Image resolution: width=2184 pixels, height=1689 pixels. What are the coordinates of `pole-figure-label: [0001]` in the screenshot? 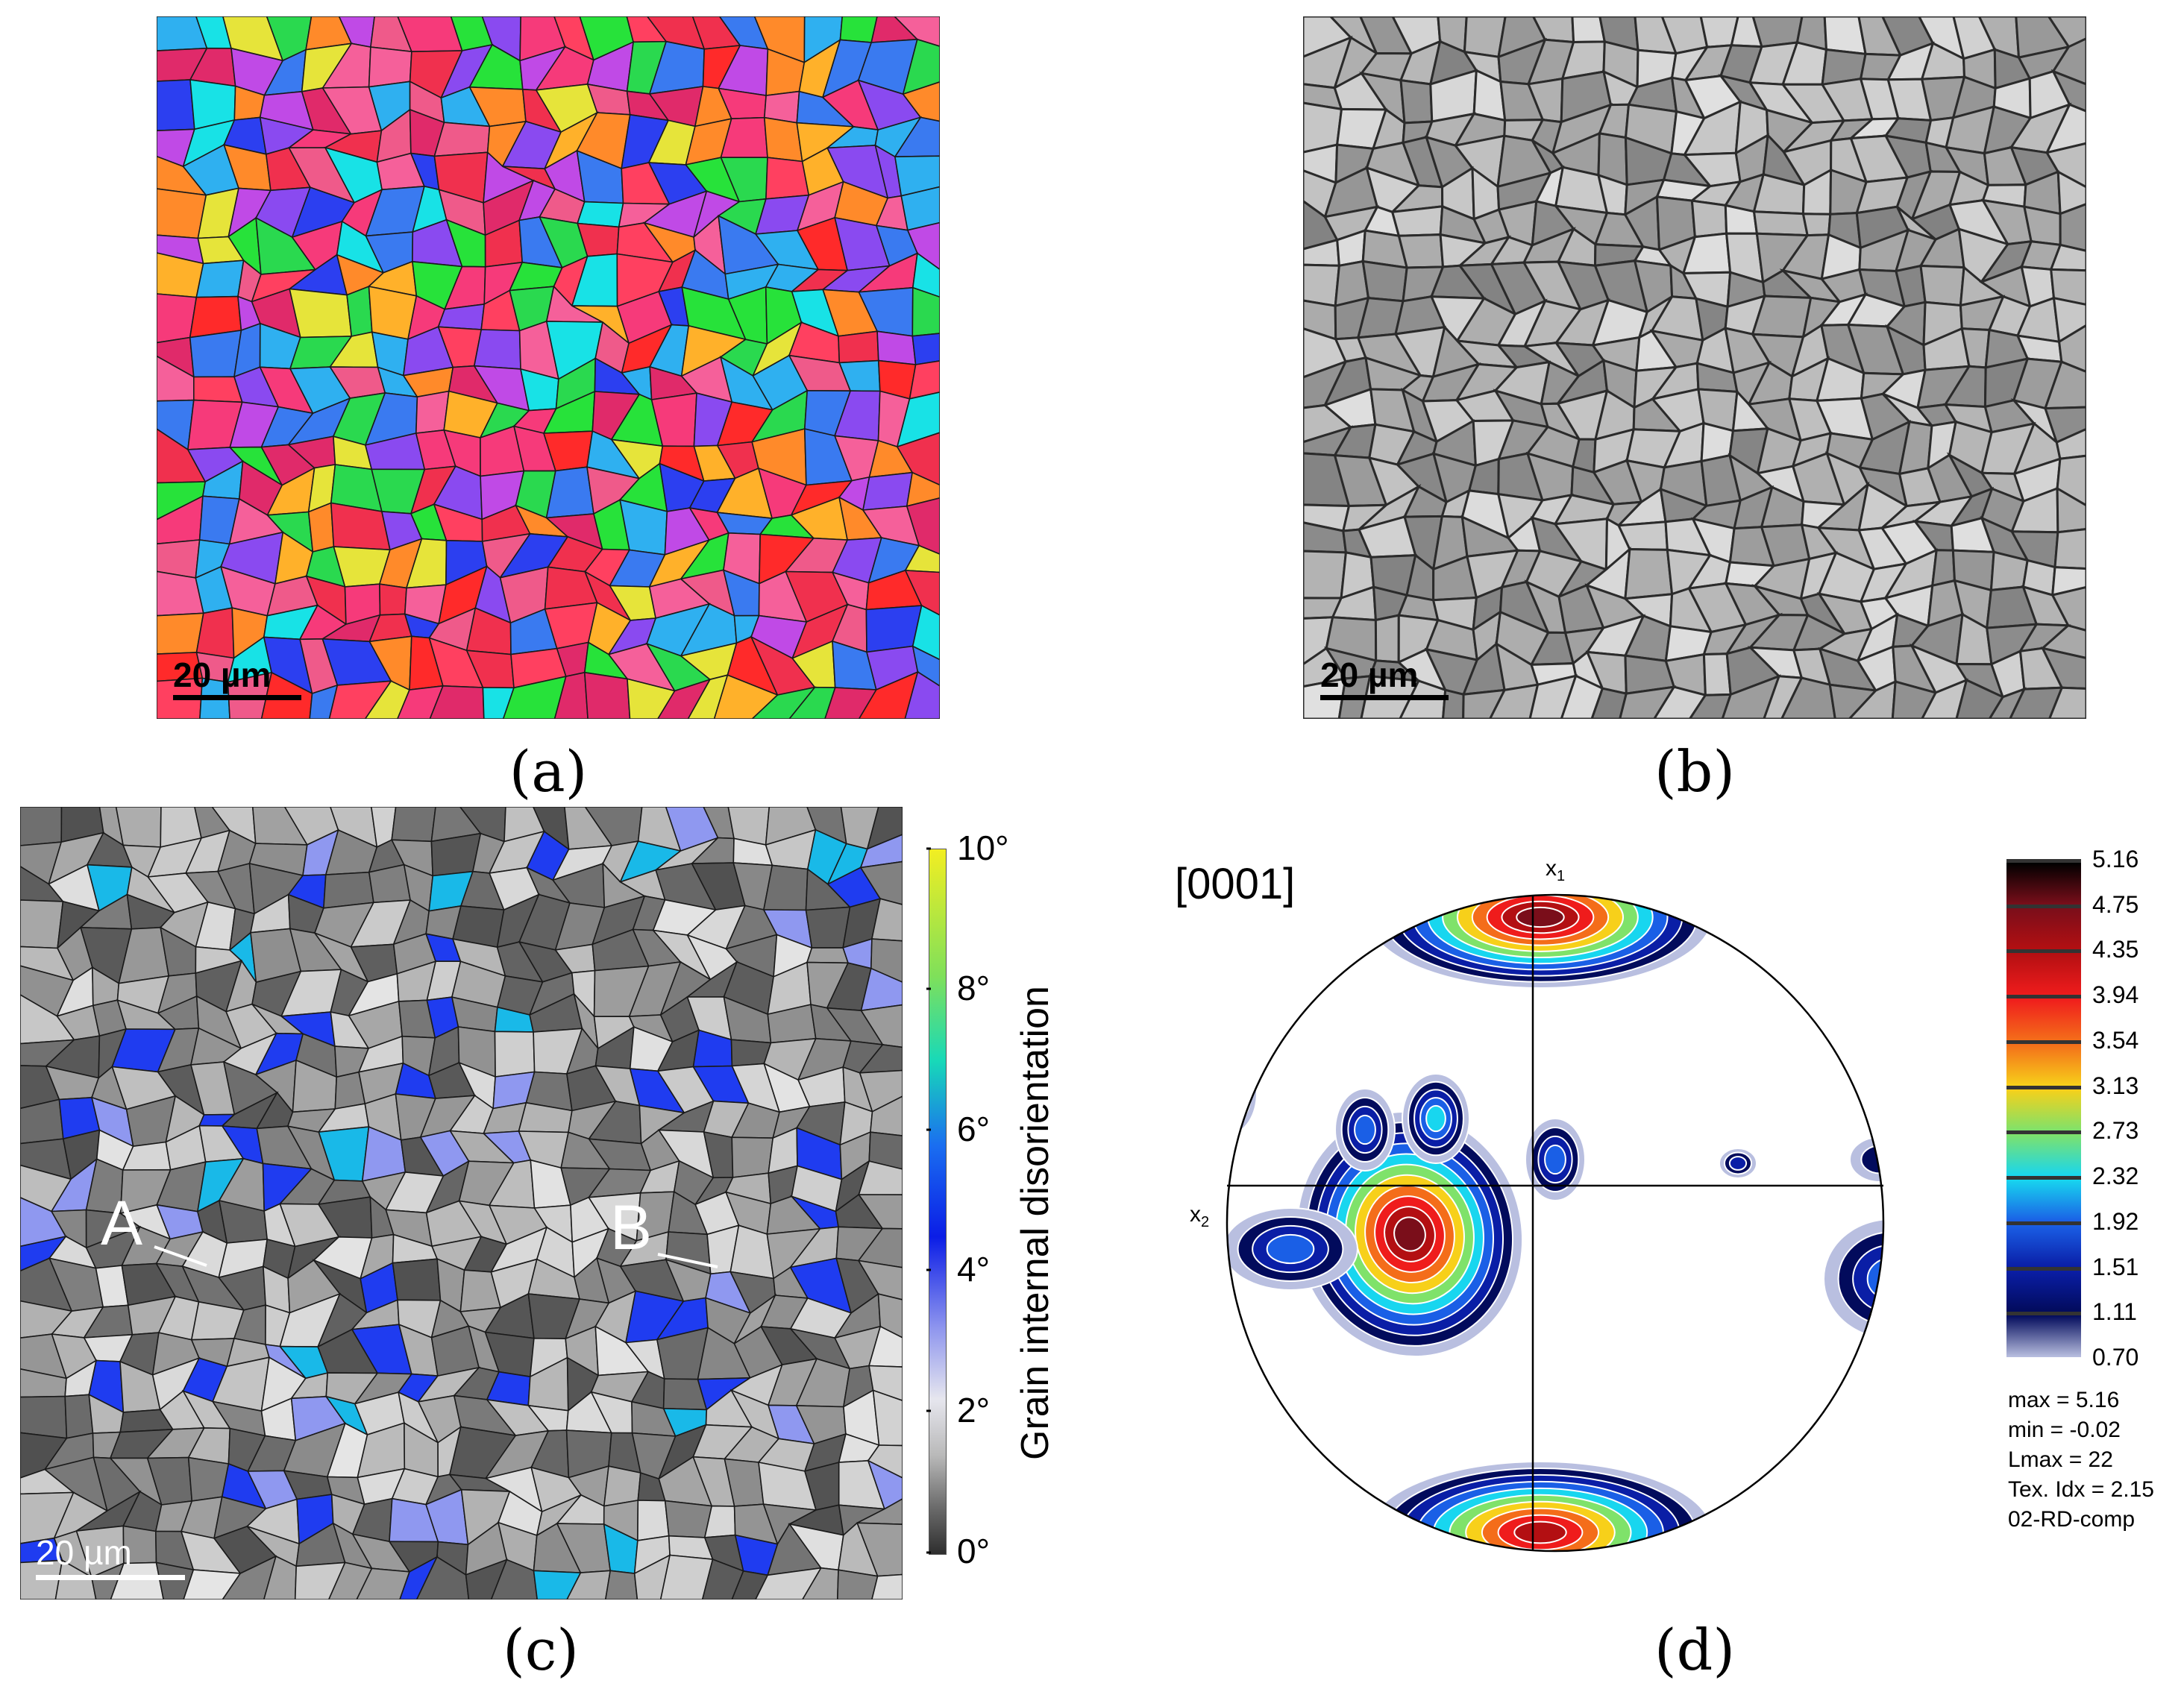 It's located at (1235, 884).